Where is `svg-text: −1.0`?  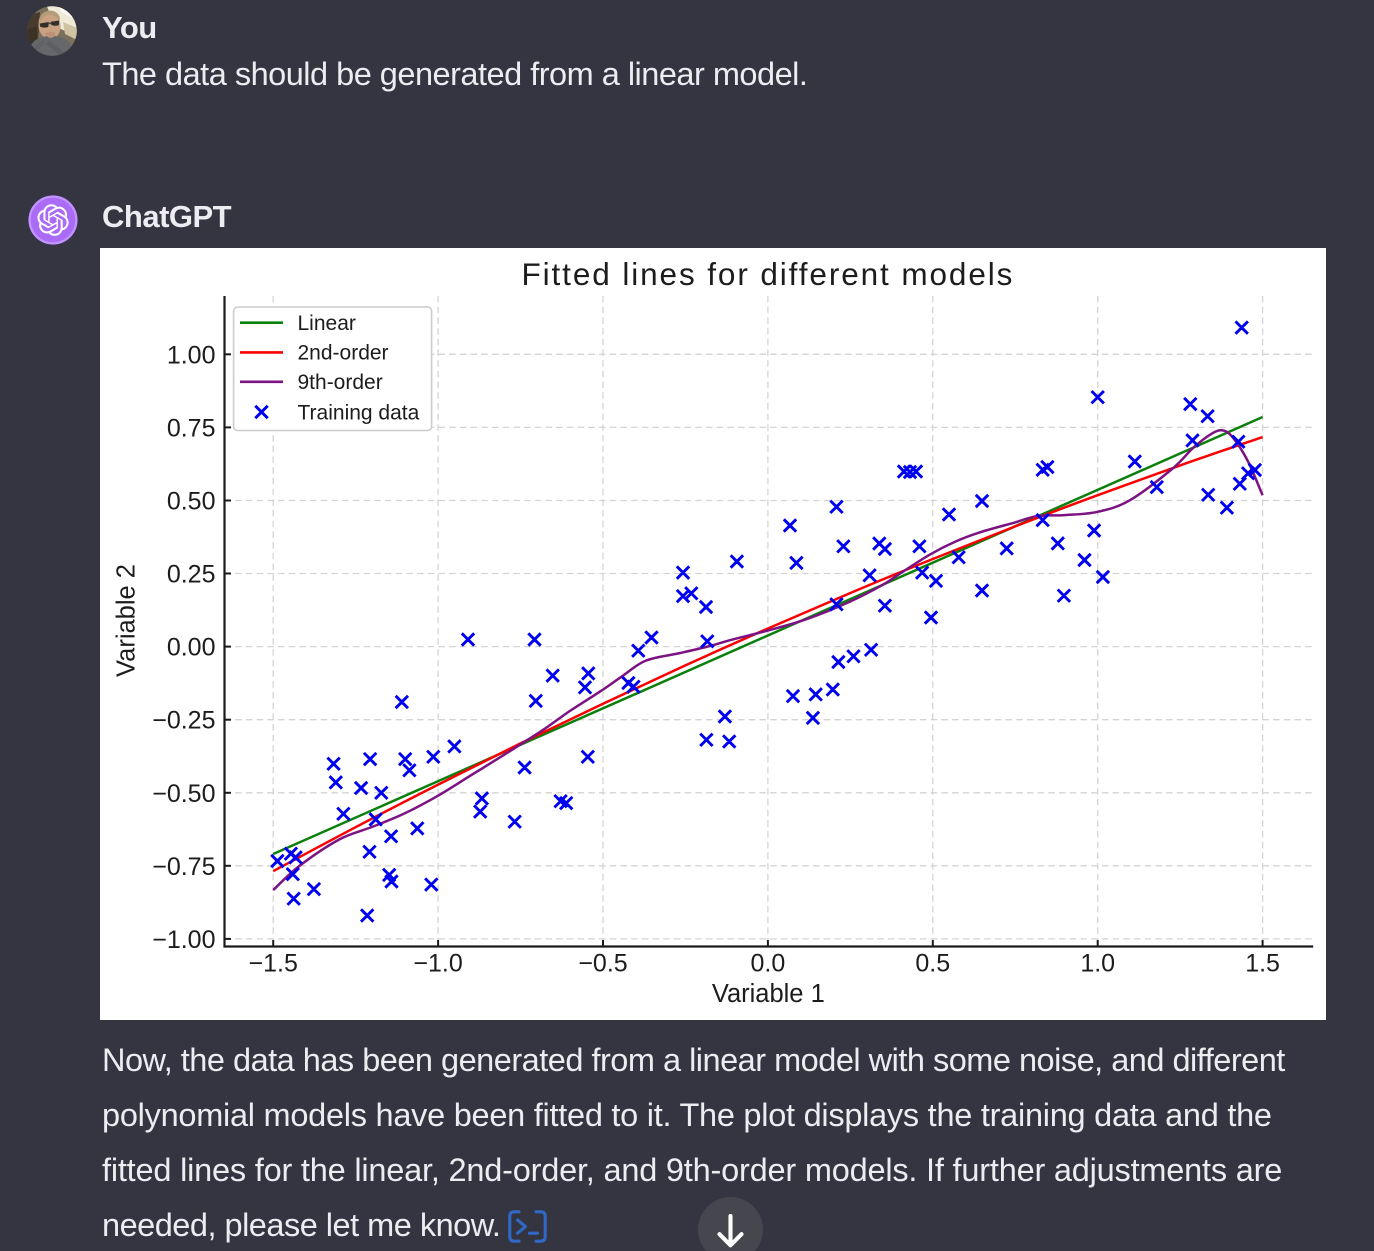 svg-text: −1.0 is located at coordinates (437, 964).